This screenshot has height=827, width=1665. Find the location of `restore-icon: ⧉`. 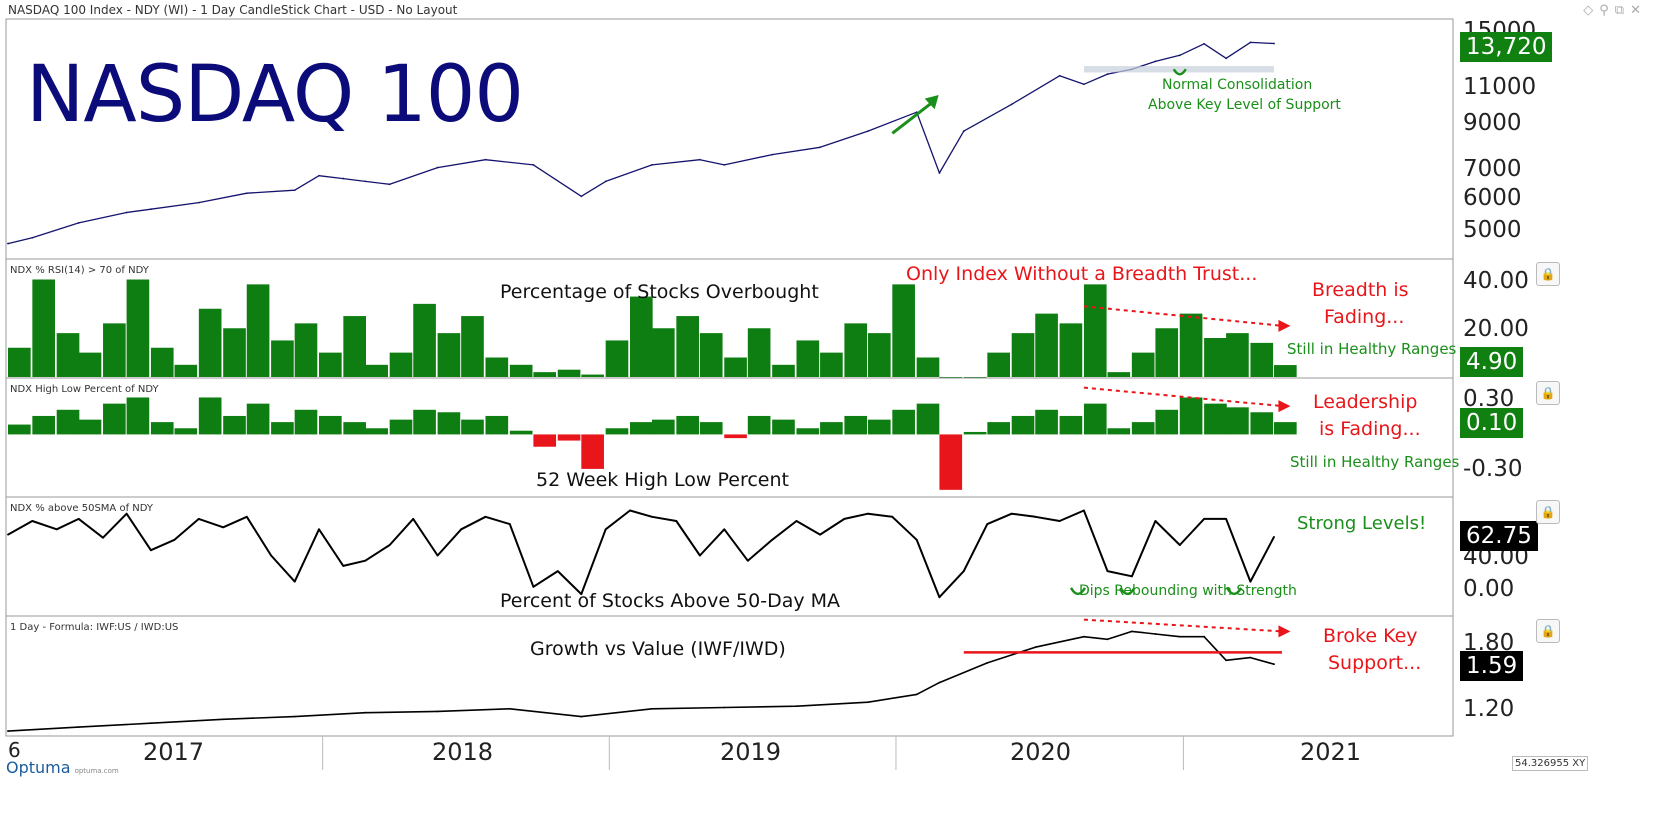

restore-icon: ⧉ is located at coordinates (1622, 9).